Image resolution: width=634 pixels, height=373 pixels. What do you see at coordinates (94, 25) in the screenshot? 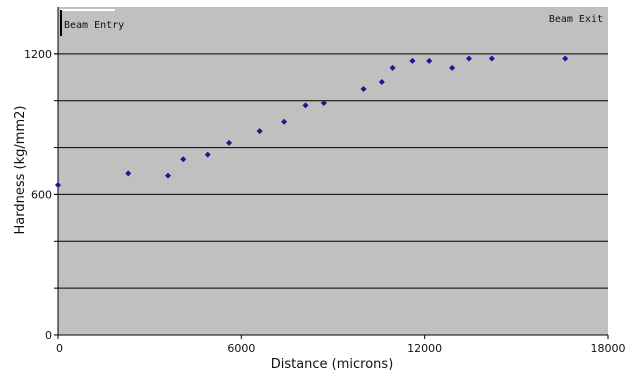
I see `annotation-beam-entry: Beam Entry` at bounding box center [94, 25].